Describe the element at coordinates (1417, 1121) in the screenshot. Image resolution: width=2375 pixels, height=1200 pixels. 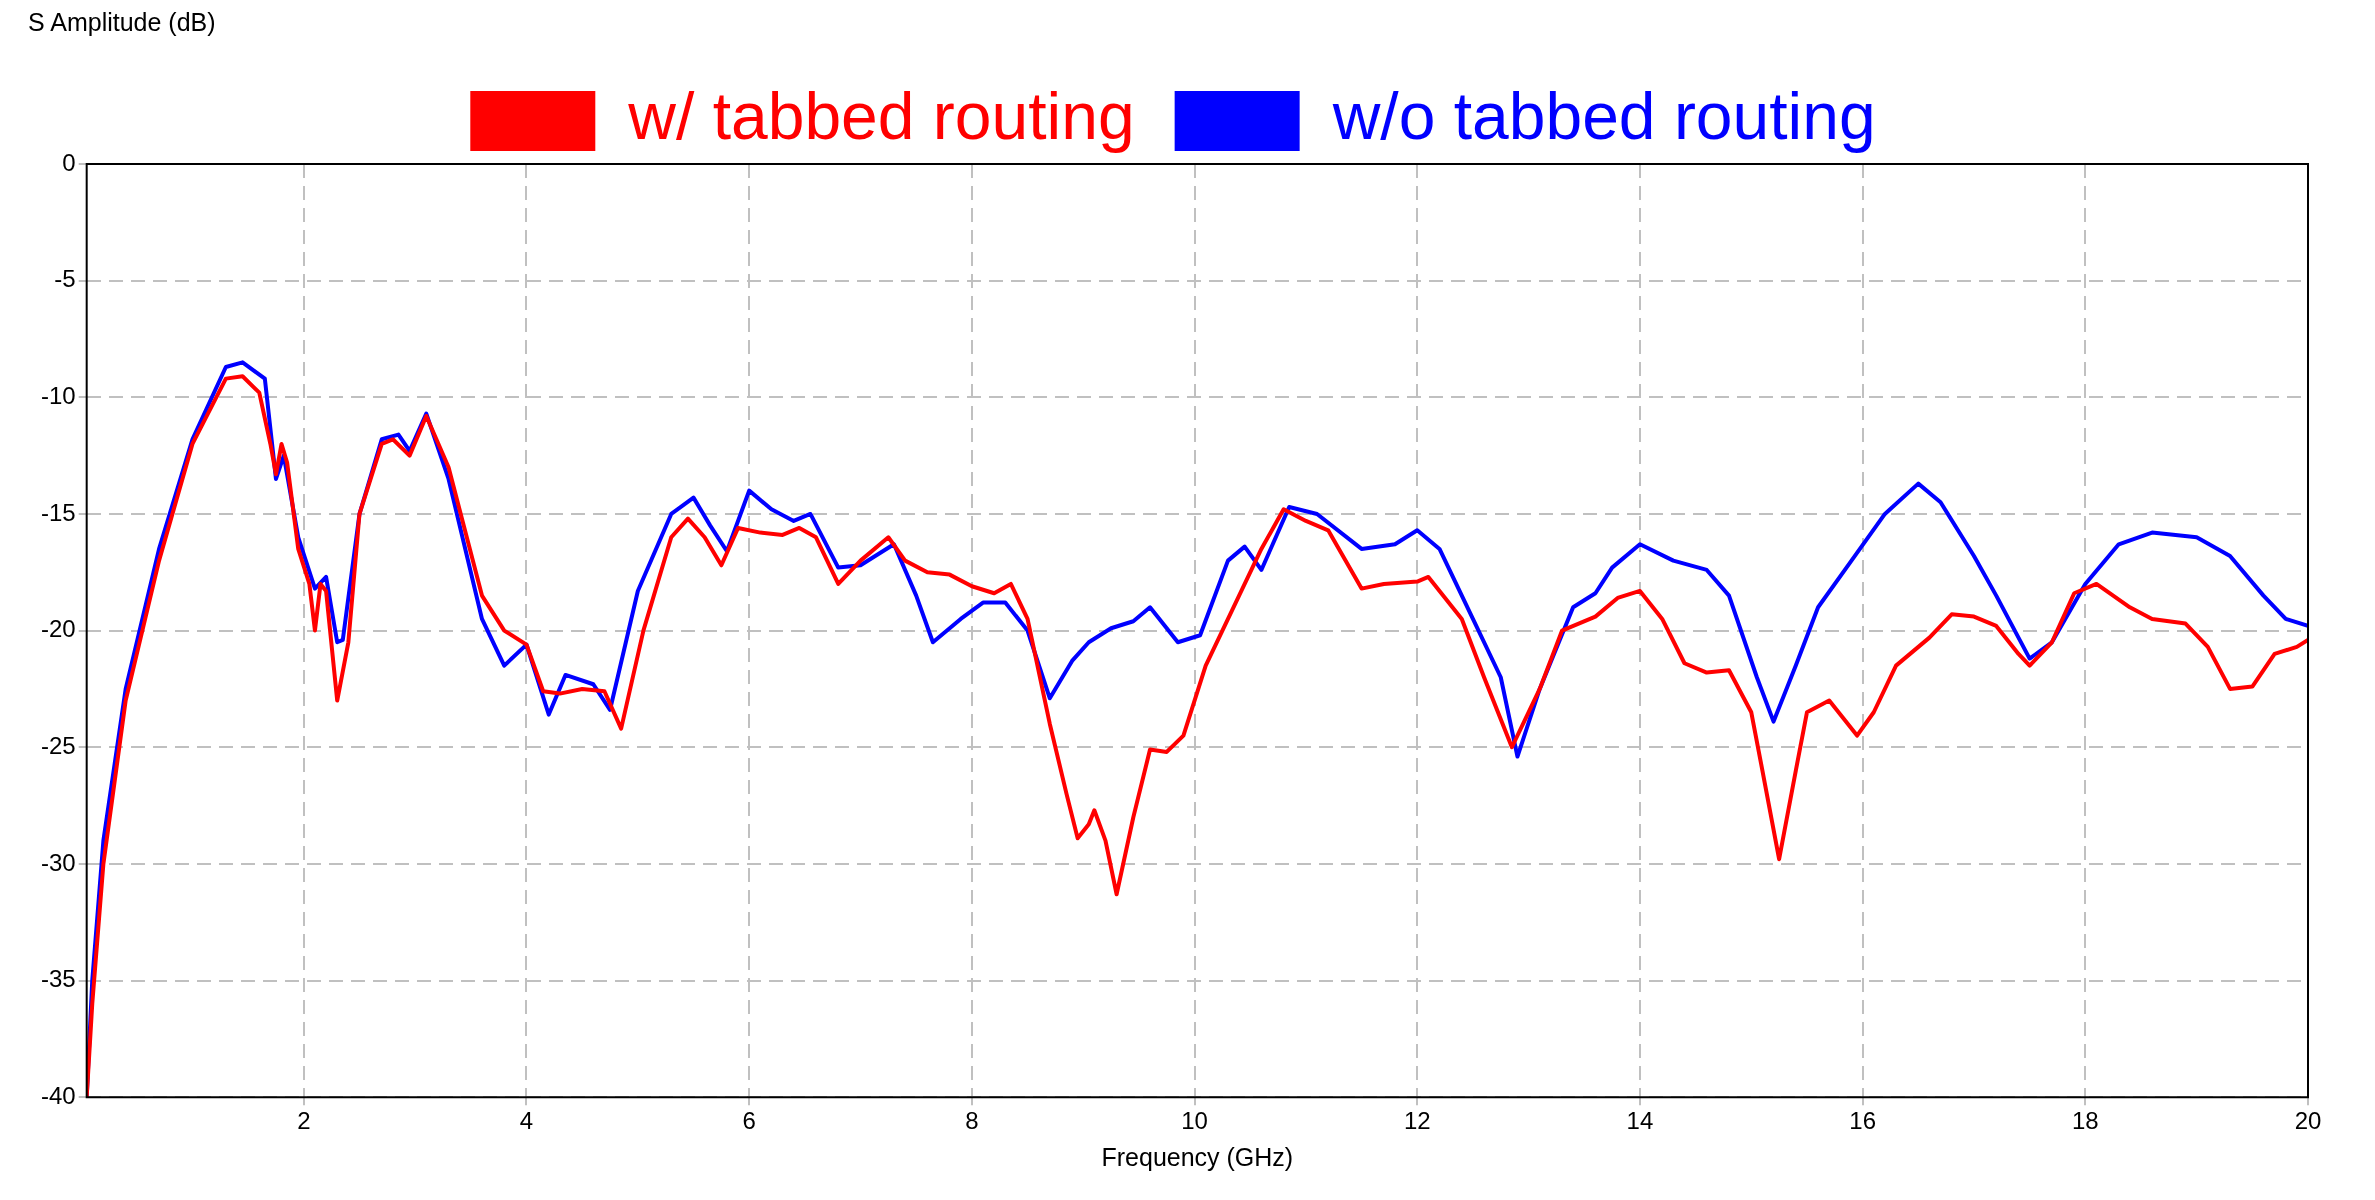
I see `x-tick-label: 12` at that location.